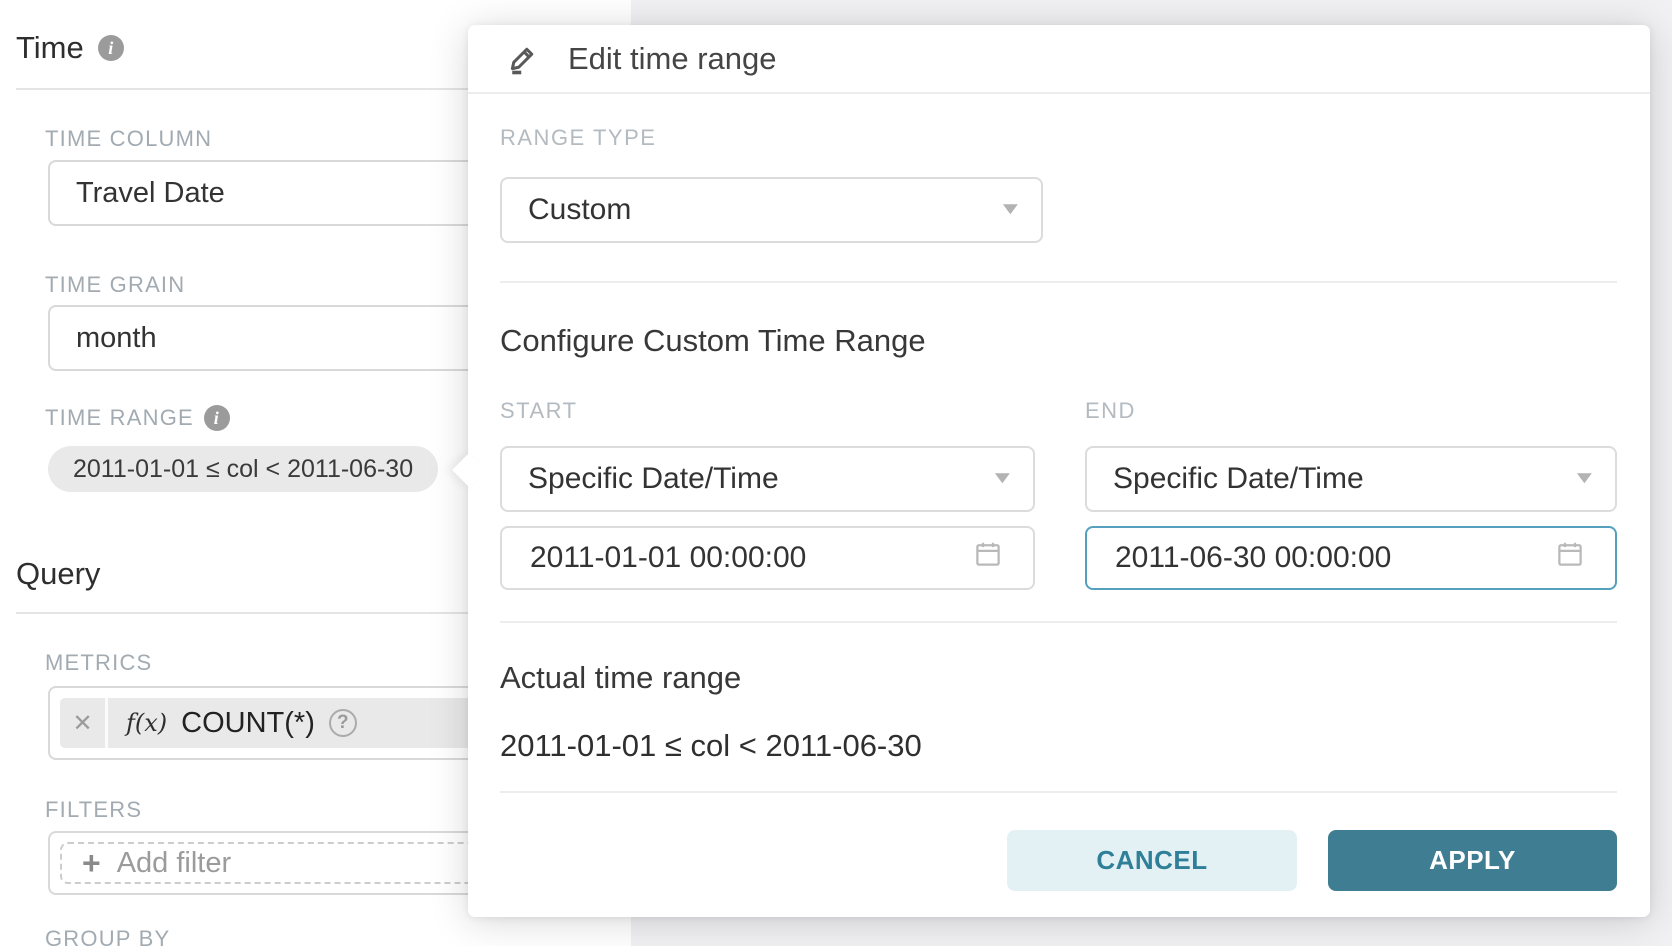 Image resolution: width=1672 pixels, height=946 pixels. Describe the element at coordinates (672, 58) in the screenshot. I see `popover-title: Edit time range` at that location.